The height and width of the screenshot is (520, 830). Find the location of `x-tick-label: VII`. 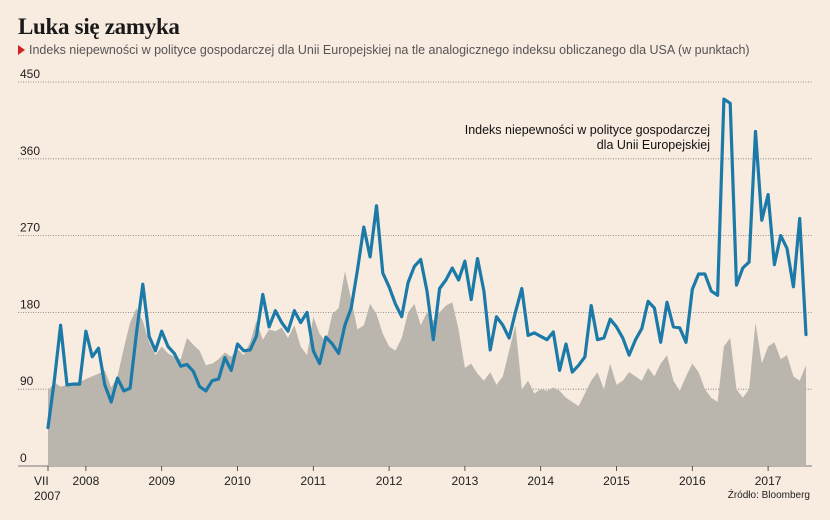

x-tick-label: VII is located at coordinates (41, 481).